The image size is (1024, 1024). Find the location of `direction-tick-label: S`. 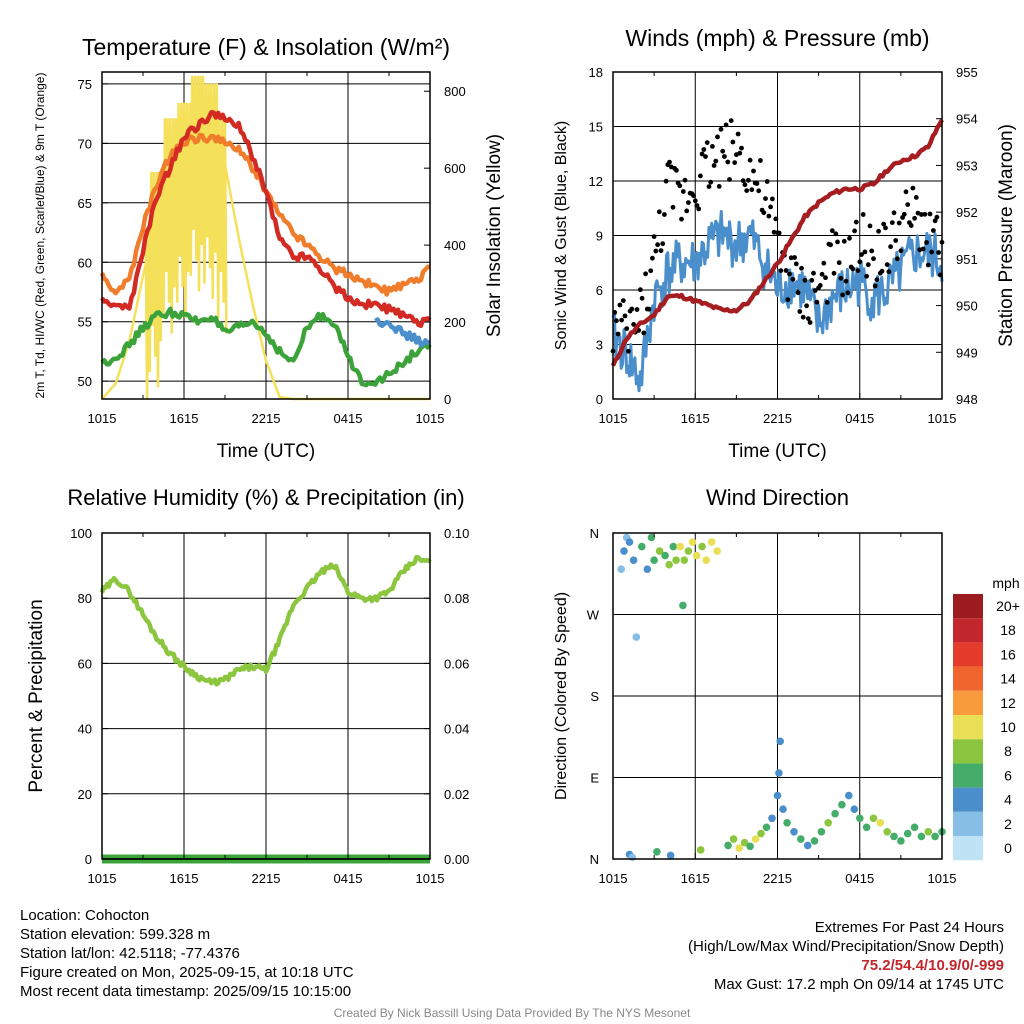

direction-tick-label: S is located at coordinates (594, 696).